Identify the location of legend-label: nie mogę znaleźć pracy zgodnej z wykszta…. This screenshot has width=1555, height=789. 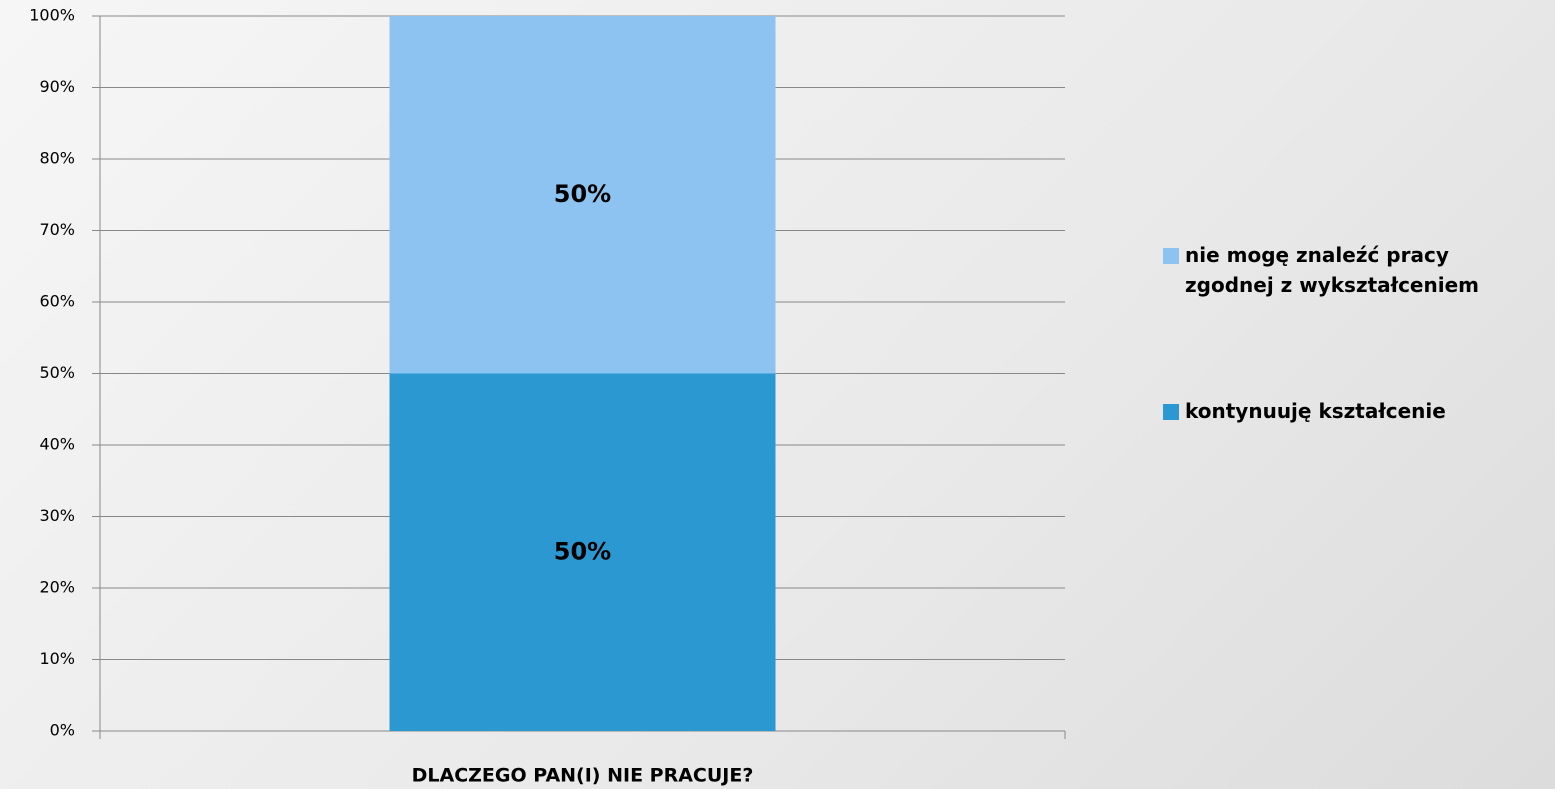
(1332, 270).